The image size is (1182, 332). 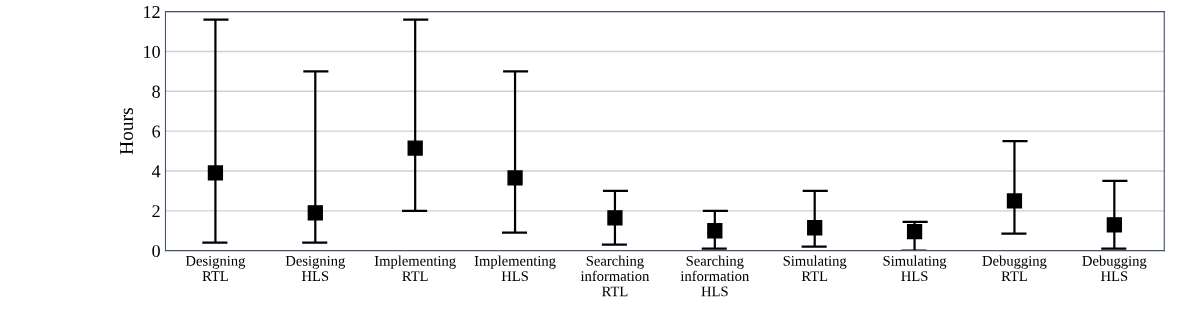 I want to click on y-tick-label: 0, so click(x=156, y=251).